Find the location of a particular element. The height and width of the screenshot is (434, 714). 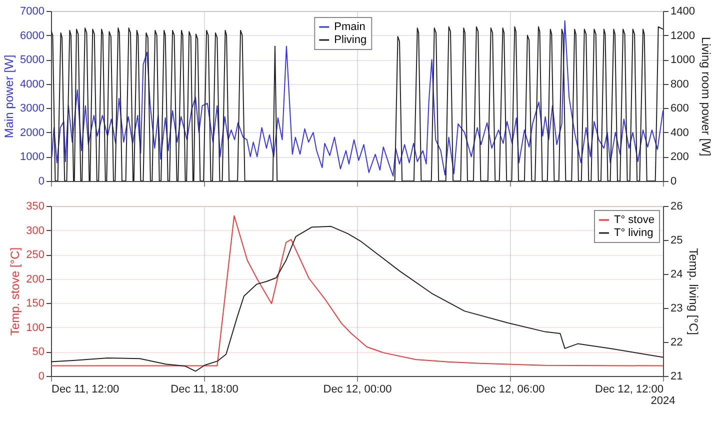

y2-tick-label: 0 is located at coordinates (673, 182).